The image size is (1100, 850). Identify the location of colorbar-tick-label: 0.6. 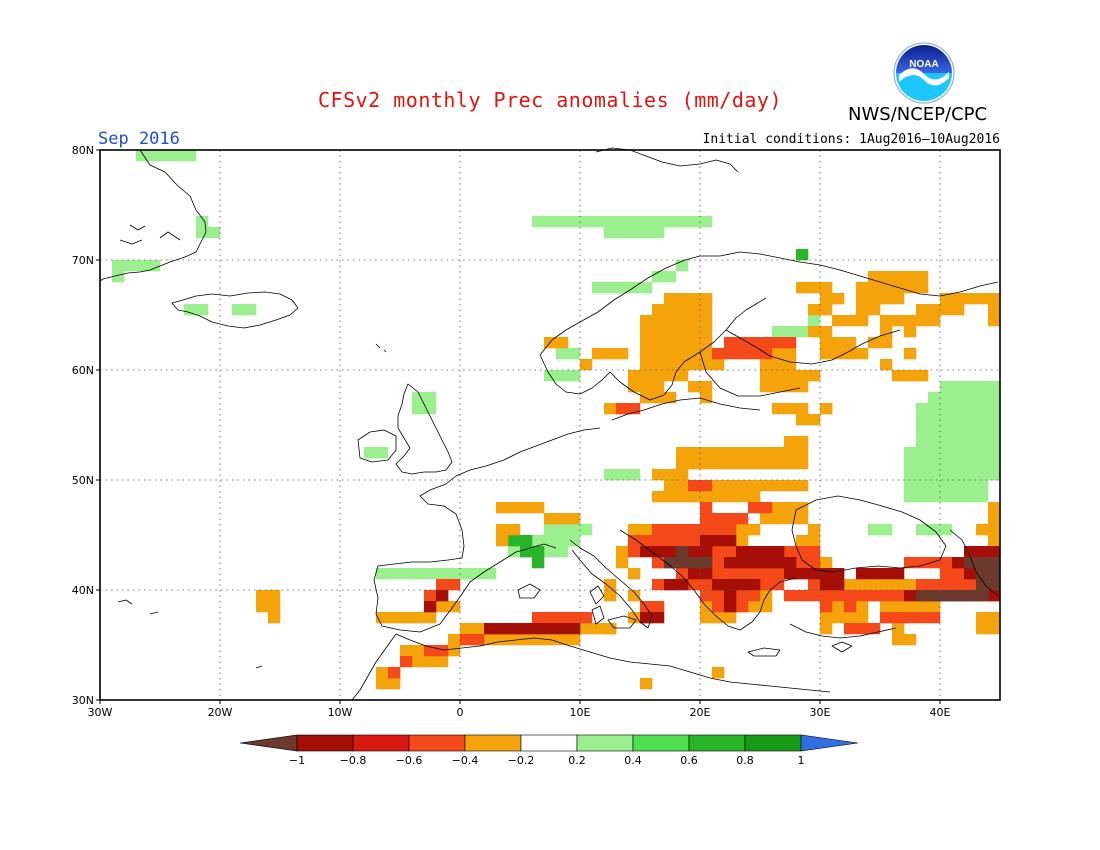
(689, 760).